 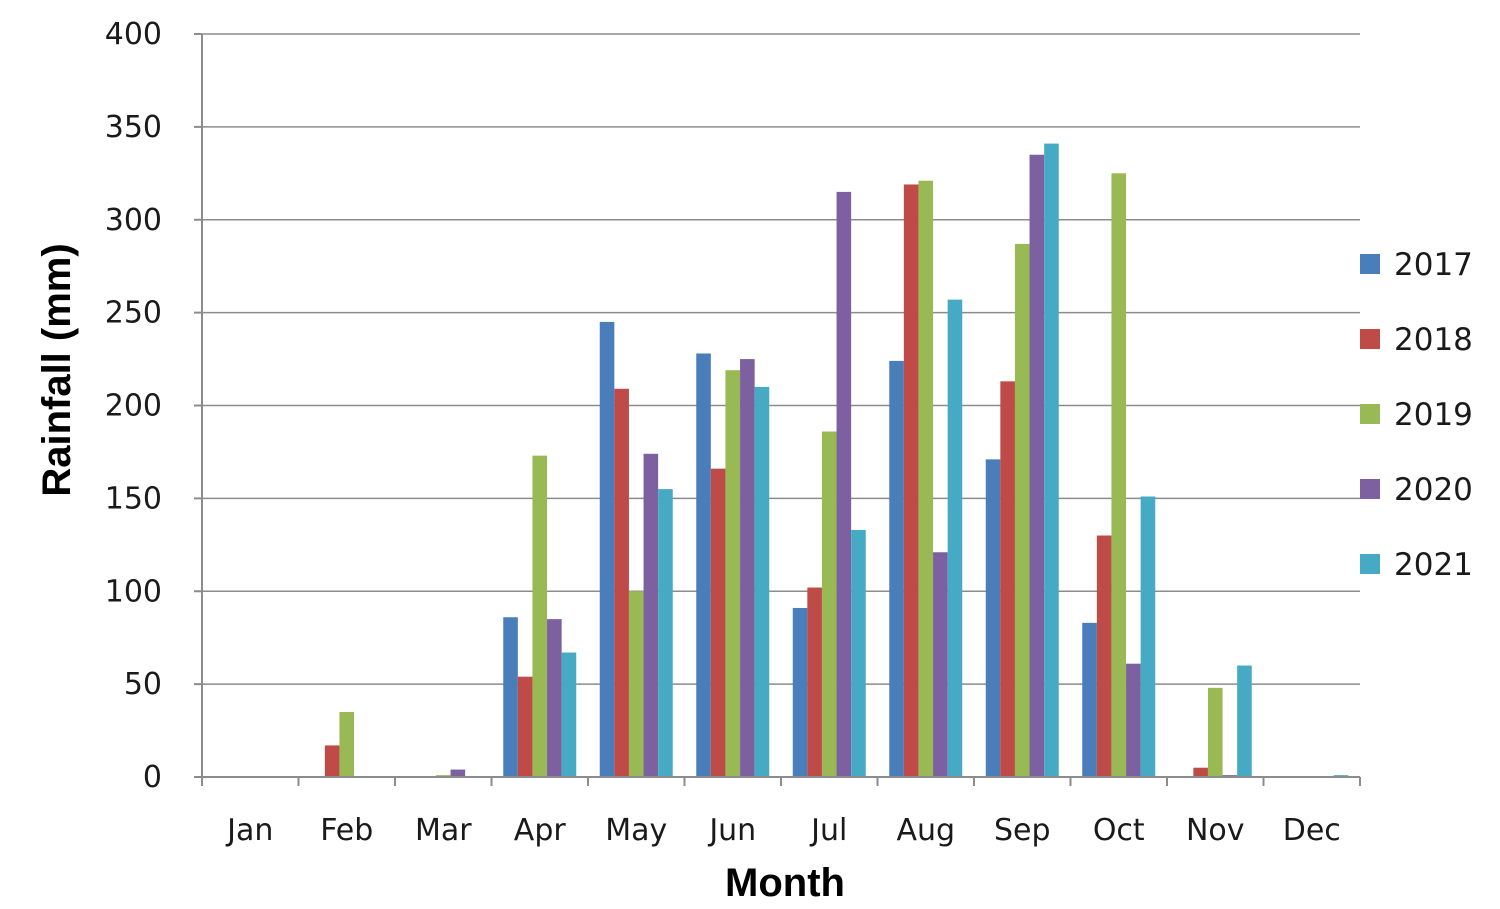 I want to click on bar-2021-Oct: 2021 Oct: 151, so click(x=1148, y=636).